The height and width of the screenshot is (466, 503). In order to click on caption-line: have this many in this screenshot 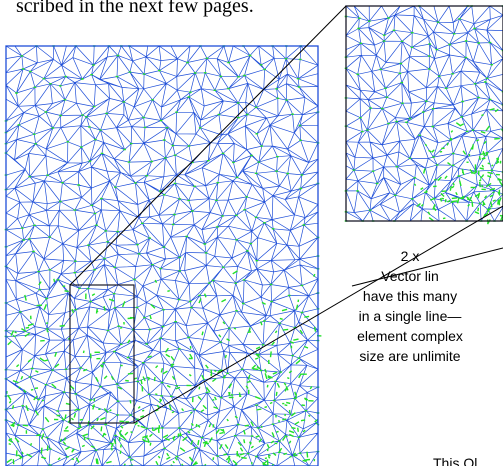, I will do `click(410, 296)`.